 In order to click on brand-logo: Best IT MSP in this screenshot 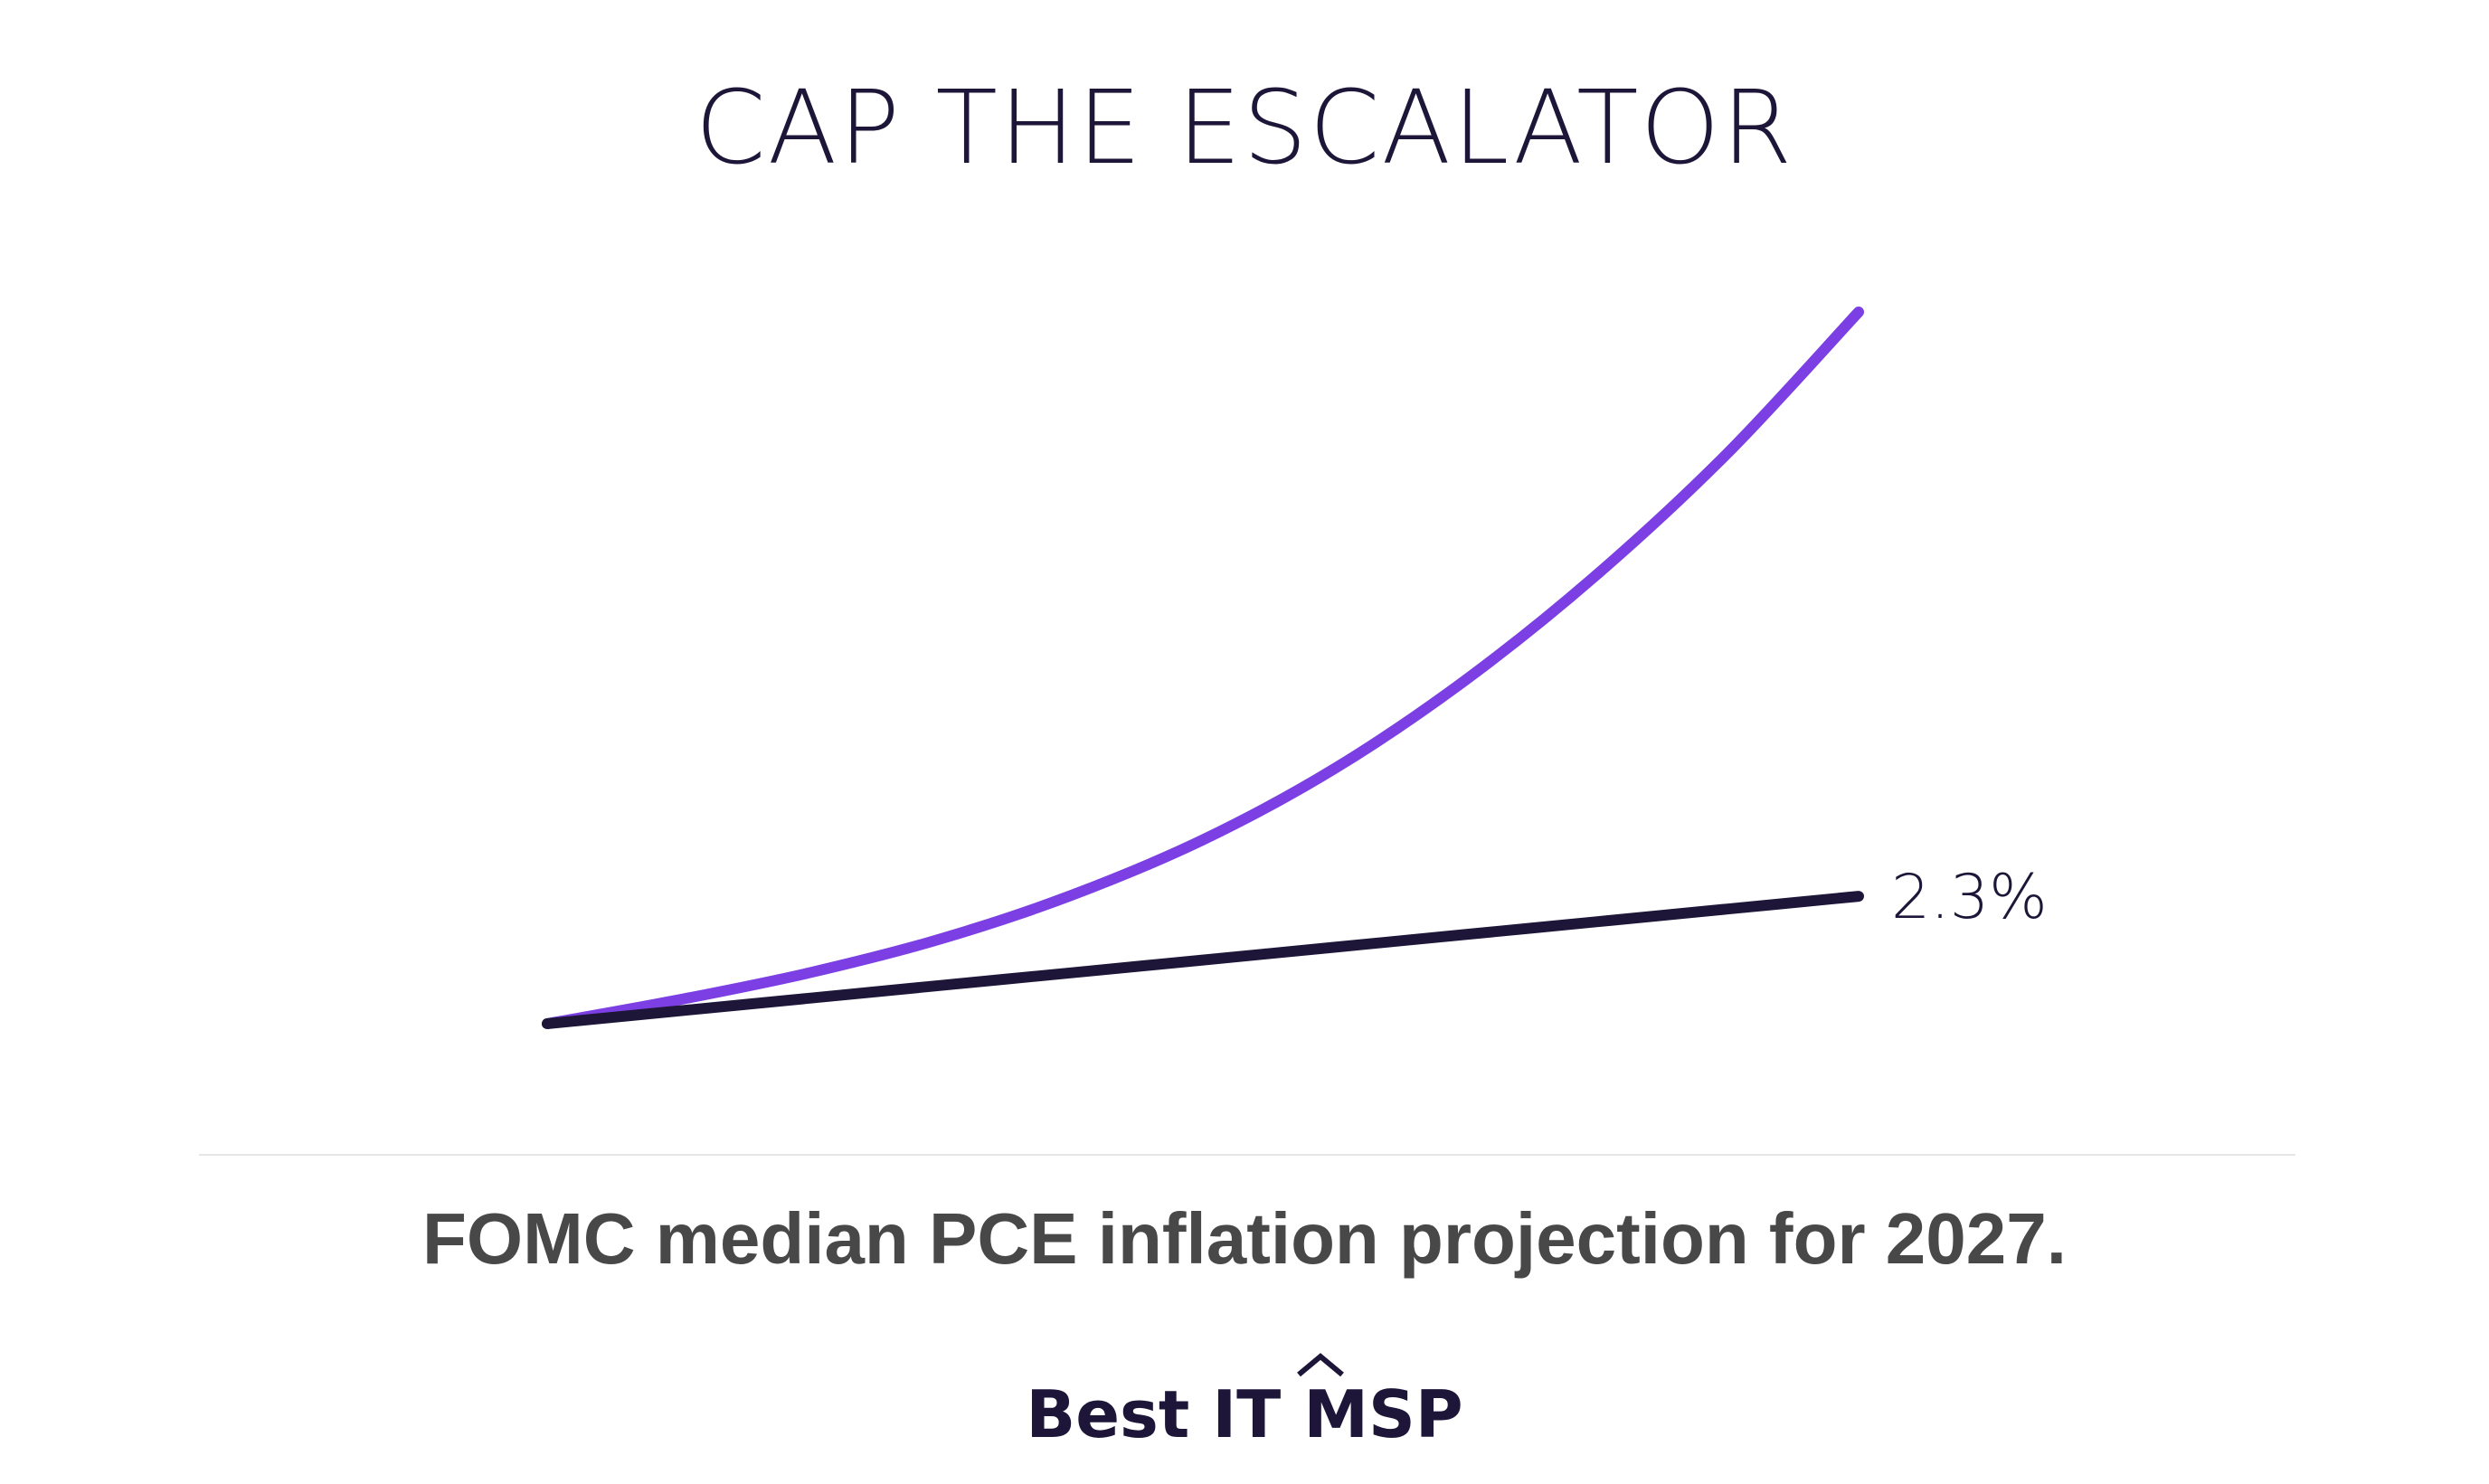, I will do `click(1244, 1401)`.